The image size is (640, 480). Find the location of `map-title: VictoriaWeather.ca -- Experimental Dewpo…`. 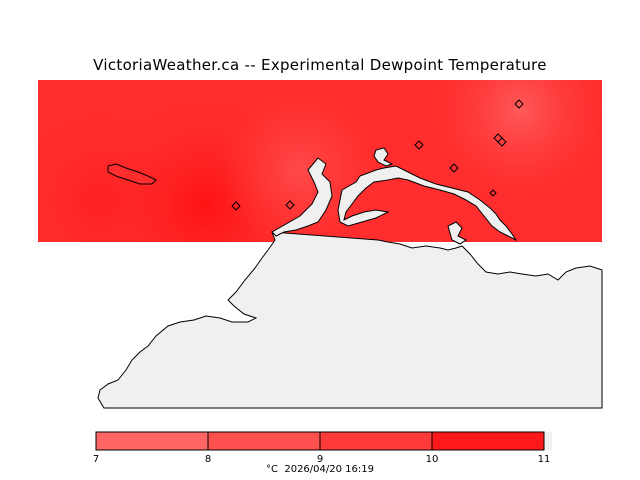

map-title: VictoriaWeather.ca -- Experimental Dewpo… is located at coordinates (320, 65).